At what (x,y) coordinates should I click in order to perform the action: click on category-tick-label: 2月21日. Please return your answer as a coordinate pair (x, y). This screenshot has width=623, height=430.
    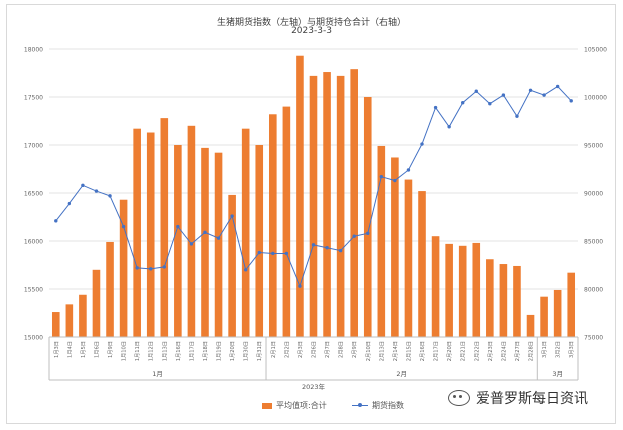
    Looking at the image, I should click on (463, 351).